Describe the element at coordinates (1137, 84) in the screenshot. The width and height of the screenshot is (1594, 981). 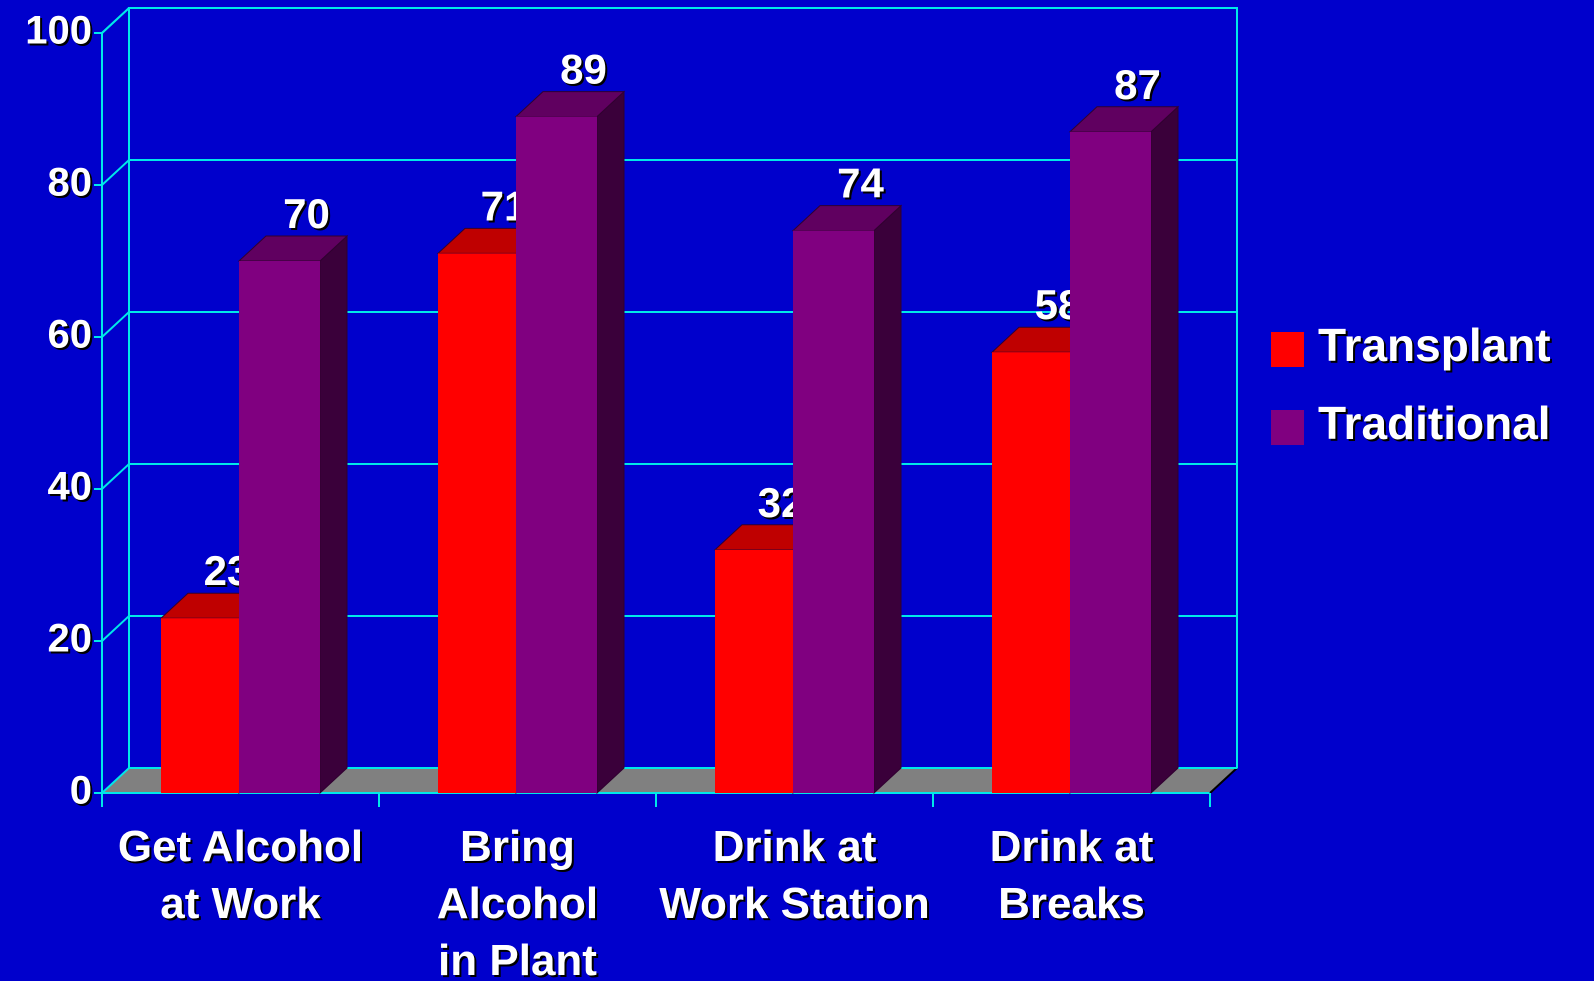
I see `value-label: 87` at that location.